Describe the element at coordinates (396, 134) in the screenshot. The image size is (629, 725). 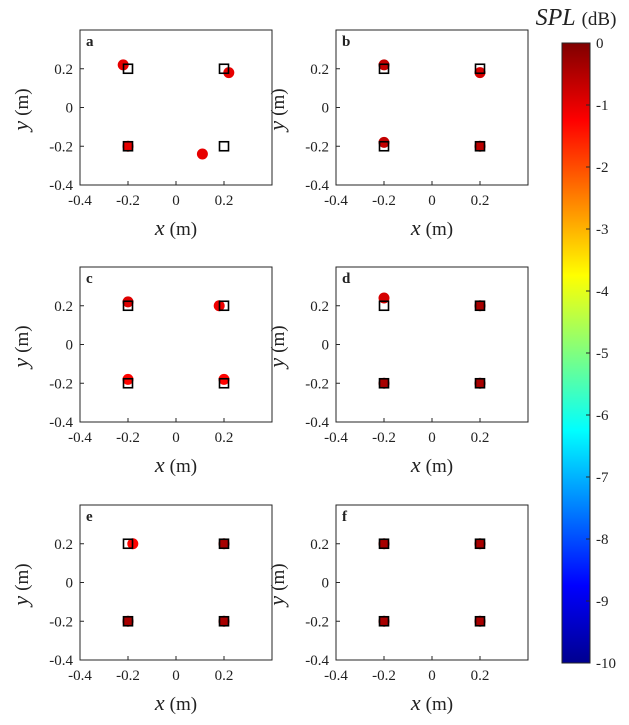
I see `panel-b: -0.4 -0.2 0 0.2-0.4-0.200.2x (m)y(m)b` at that location.